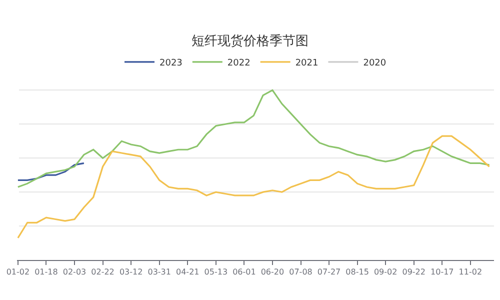 The height and width of the screenshot is (300, 500). I want to click on x-tick-label: 07-08, so click(300, 272).